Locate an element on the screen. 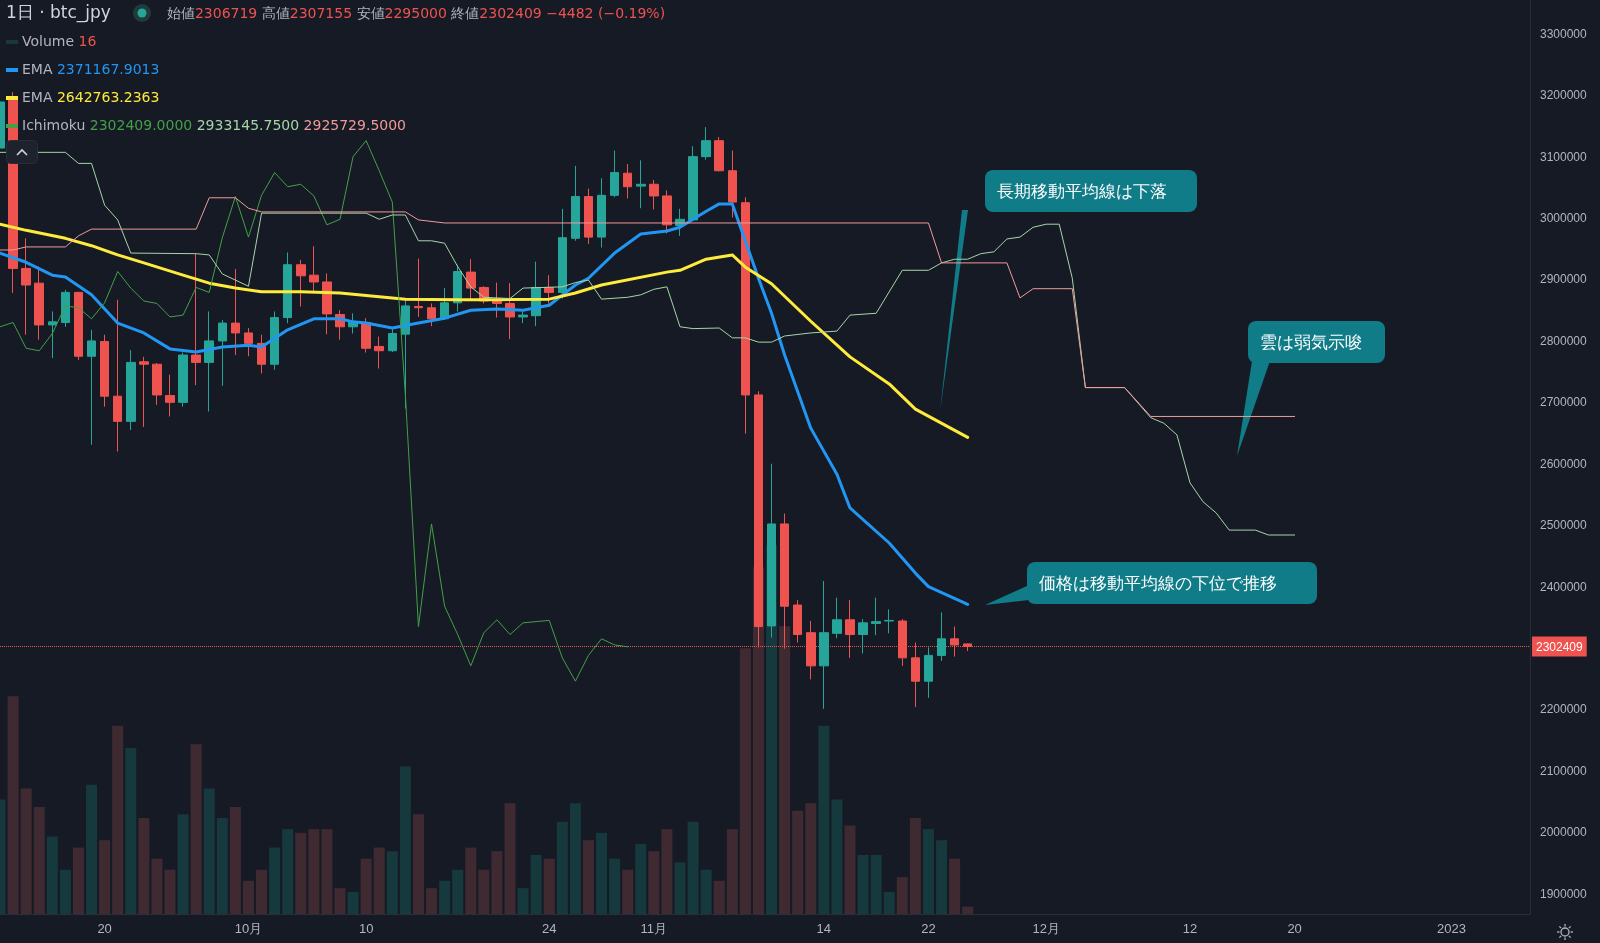 This screenshot has height=943, width=1600. annotation: 2925729.5000 is located at coordinates (355, 125).